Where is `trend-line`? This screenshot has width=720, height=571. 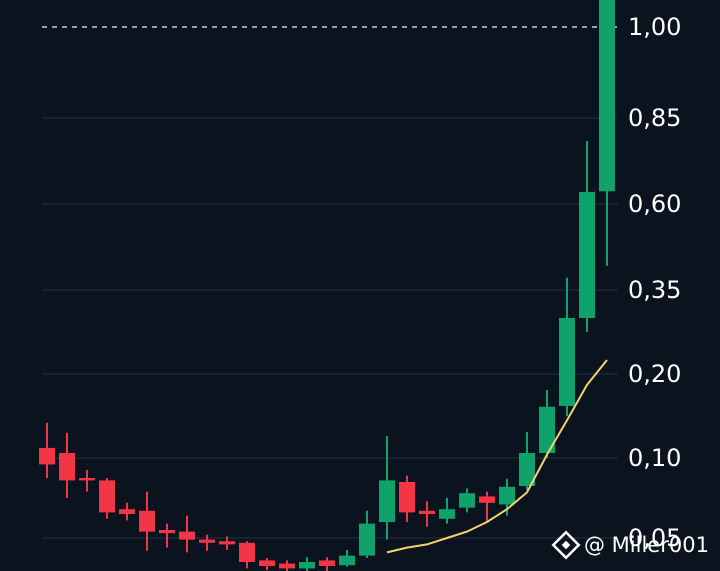 trend-line is located at coordinates (497, 456).